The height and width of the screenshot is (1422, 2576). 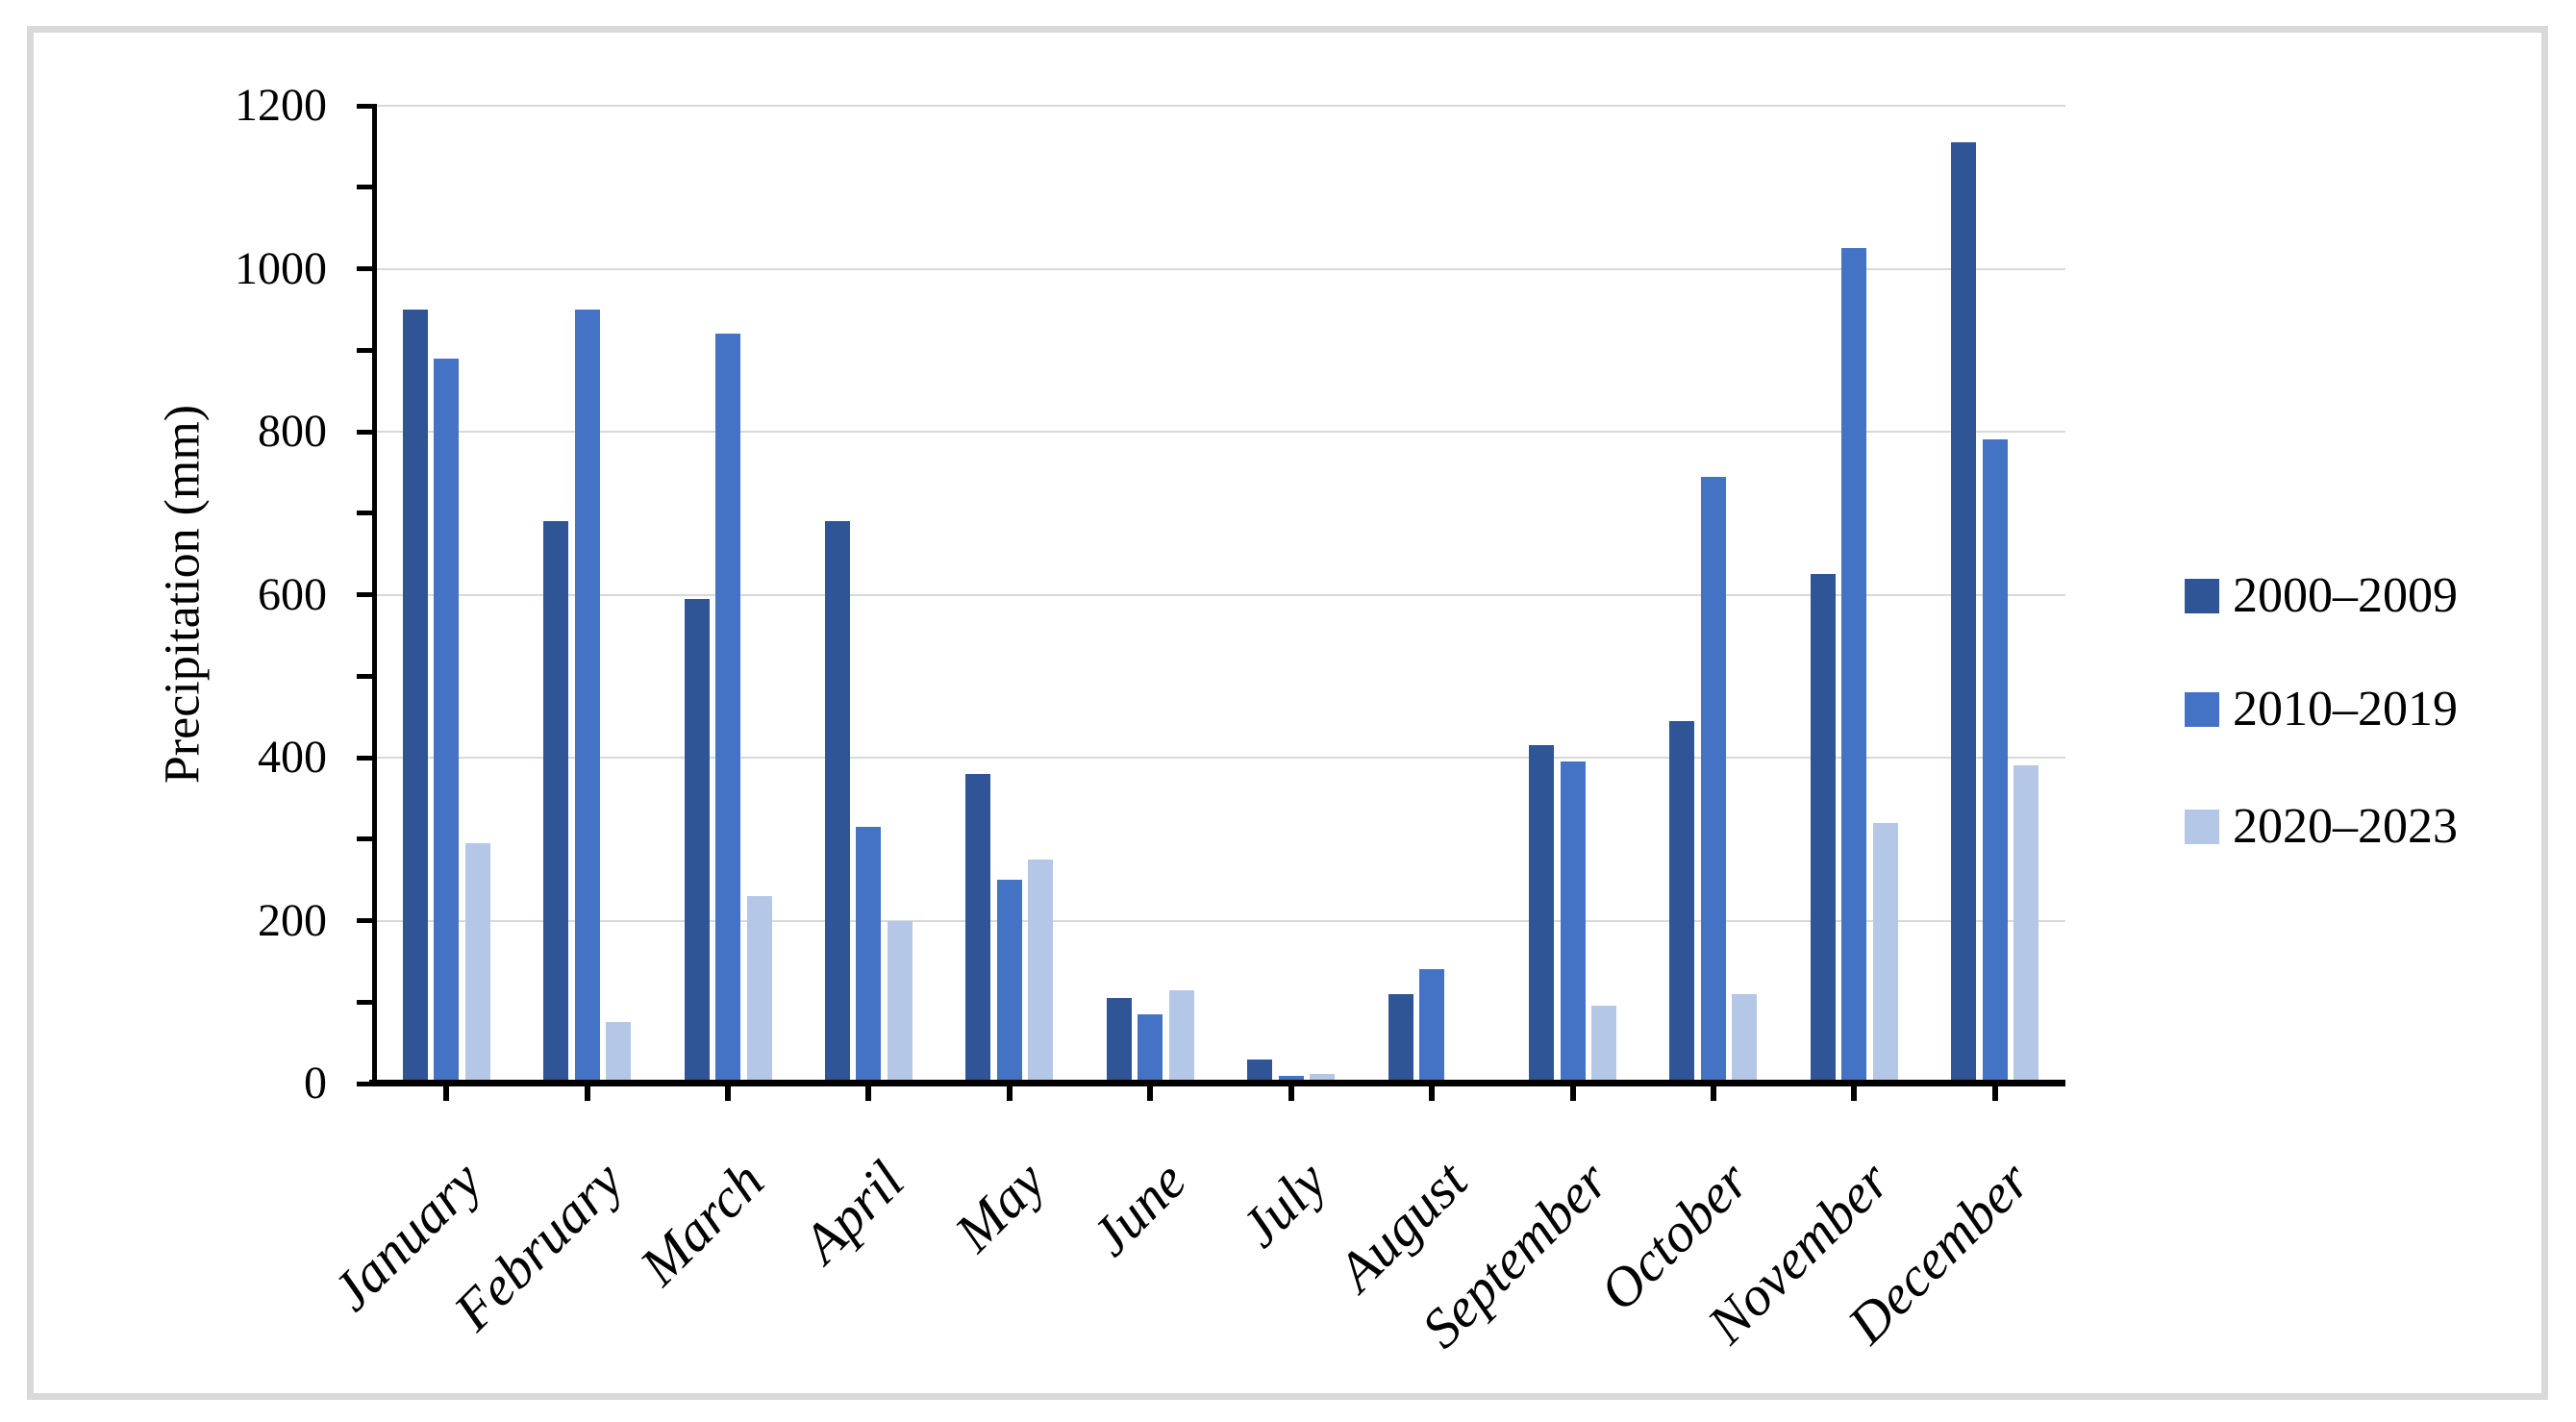 I want to click on x-tick-november, so click(x=1854, y=1093).